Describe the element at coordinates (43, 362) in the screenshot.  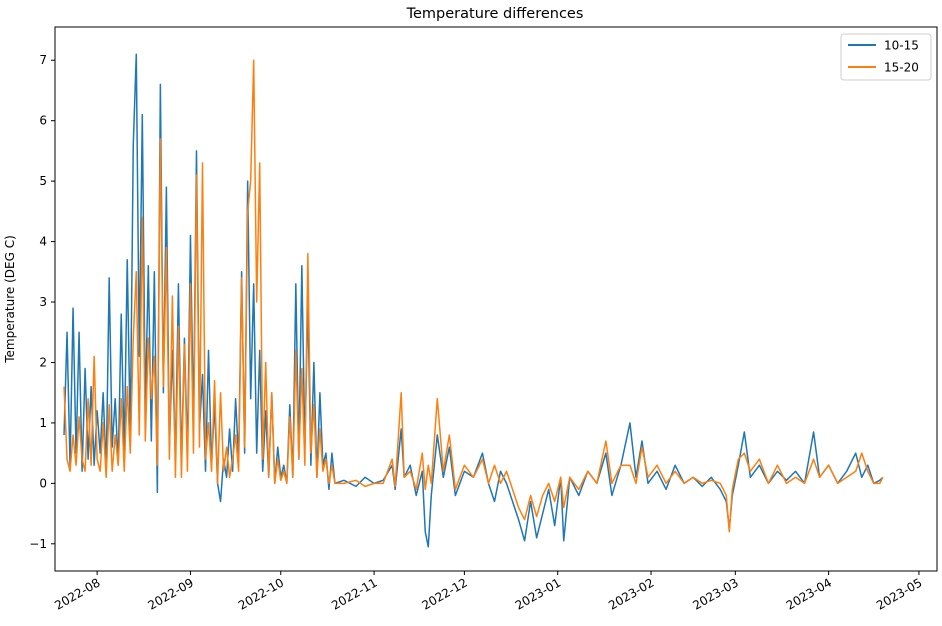
I see `y-tick-label: 2` at that location.